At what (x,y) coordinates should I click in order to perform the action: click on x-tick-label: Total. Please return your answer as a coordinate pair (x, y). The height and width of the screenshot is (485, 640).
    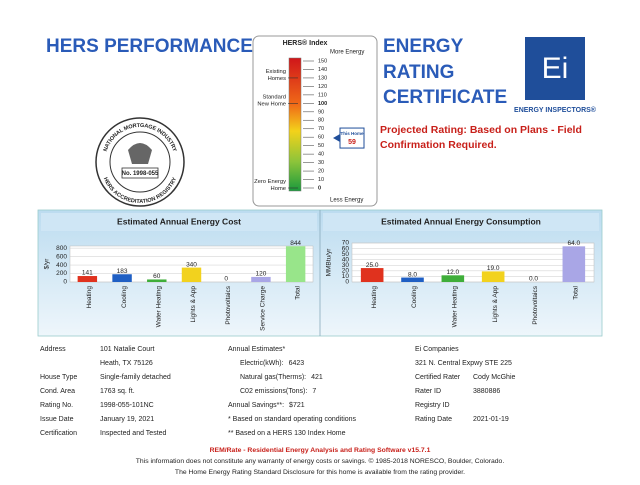
    Looking at the image, I should click on (297, 292).